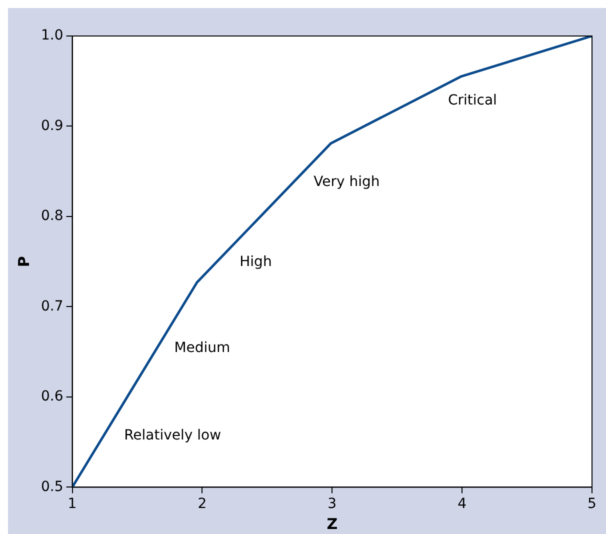  I want to click on y-tick-label: 0.8, so click(52, 216).